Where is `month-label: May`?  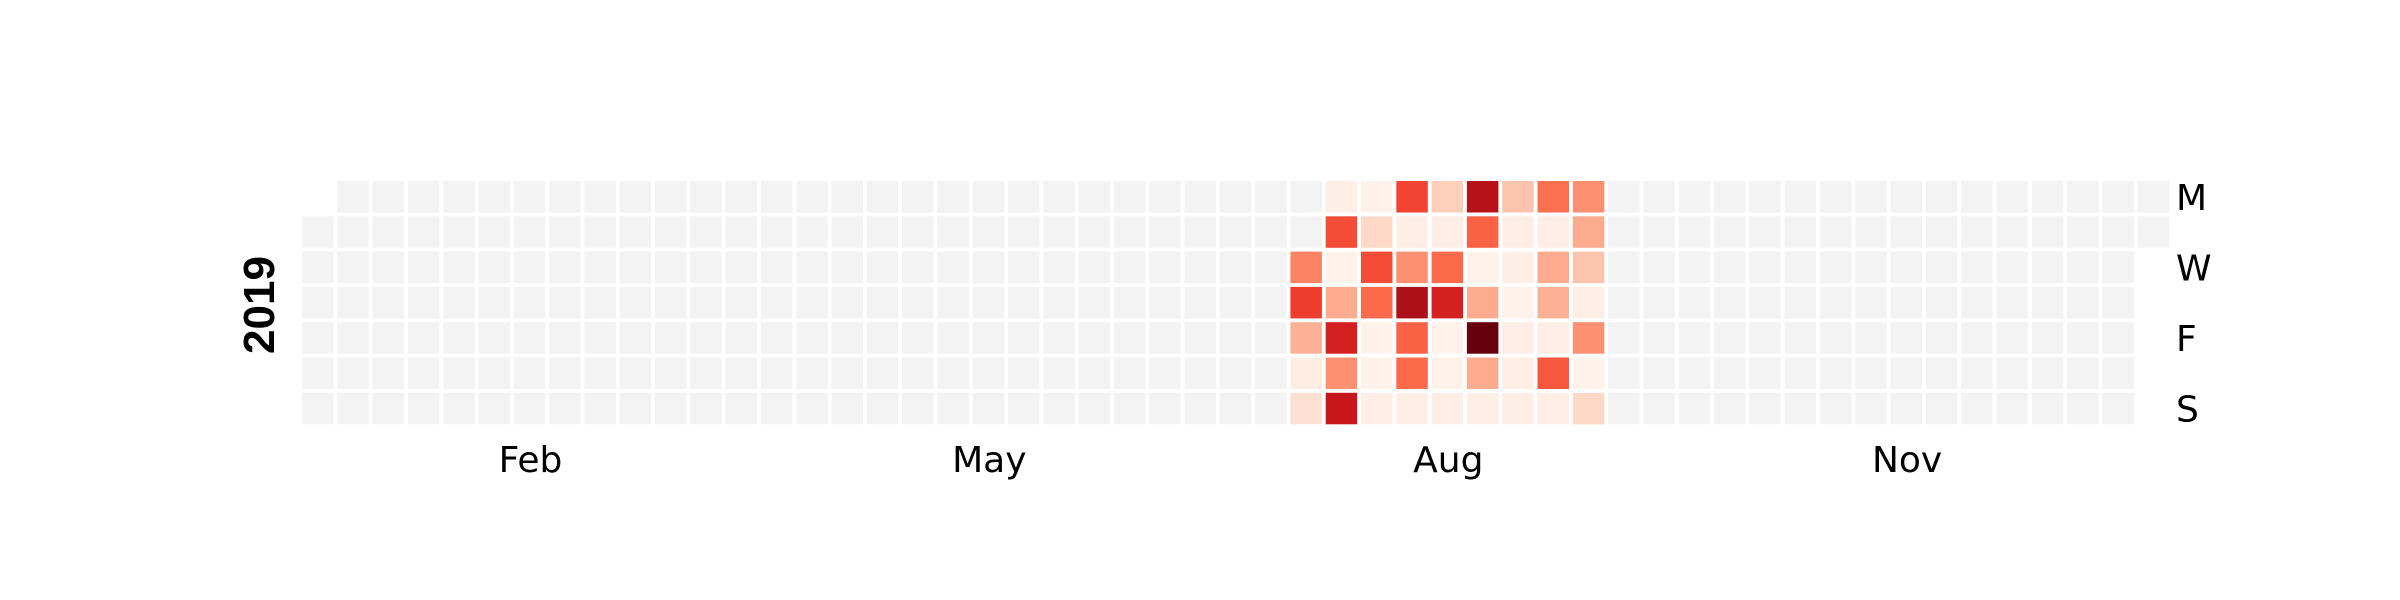
month-label: May is located at coordinates (989, 460).